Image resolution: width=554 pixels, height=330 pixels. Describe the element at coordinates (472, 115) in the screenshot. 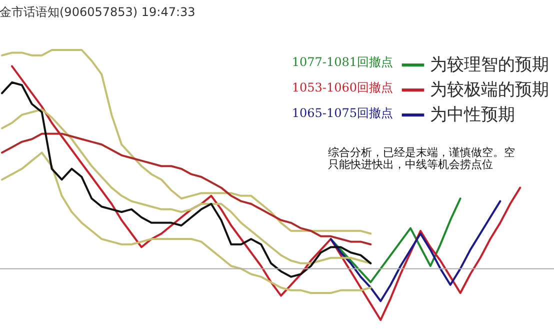

I see `legend-label: 为中性预期` at that location.